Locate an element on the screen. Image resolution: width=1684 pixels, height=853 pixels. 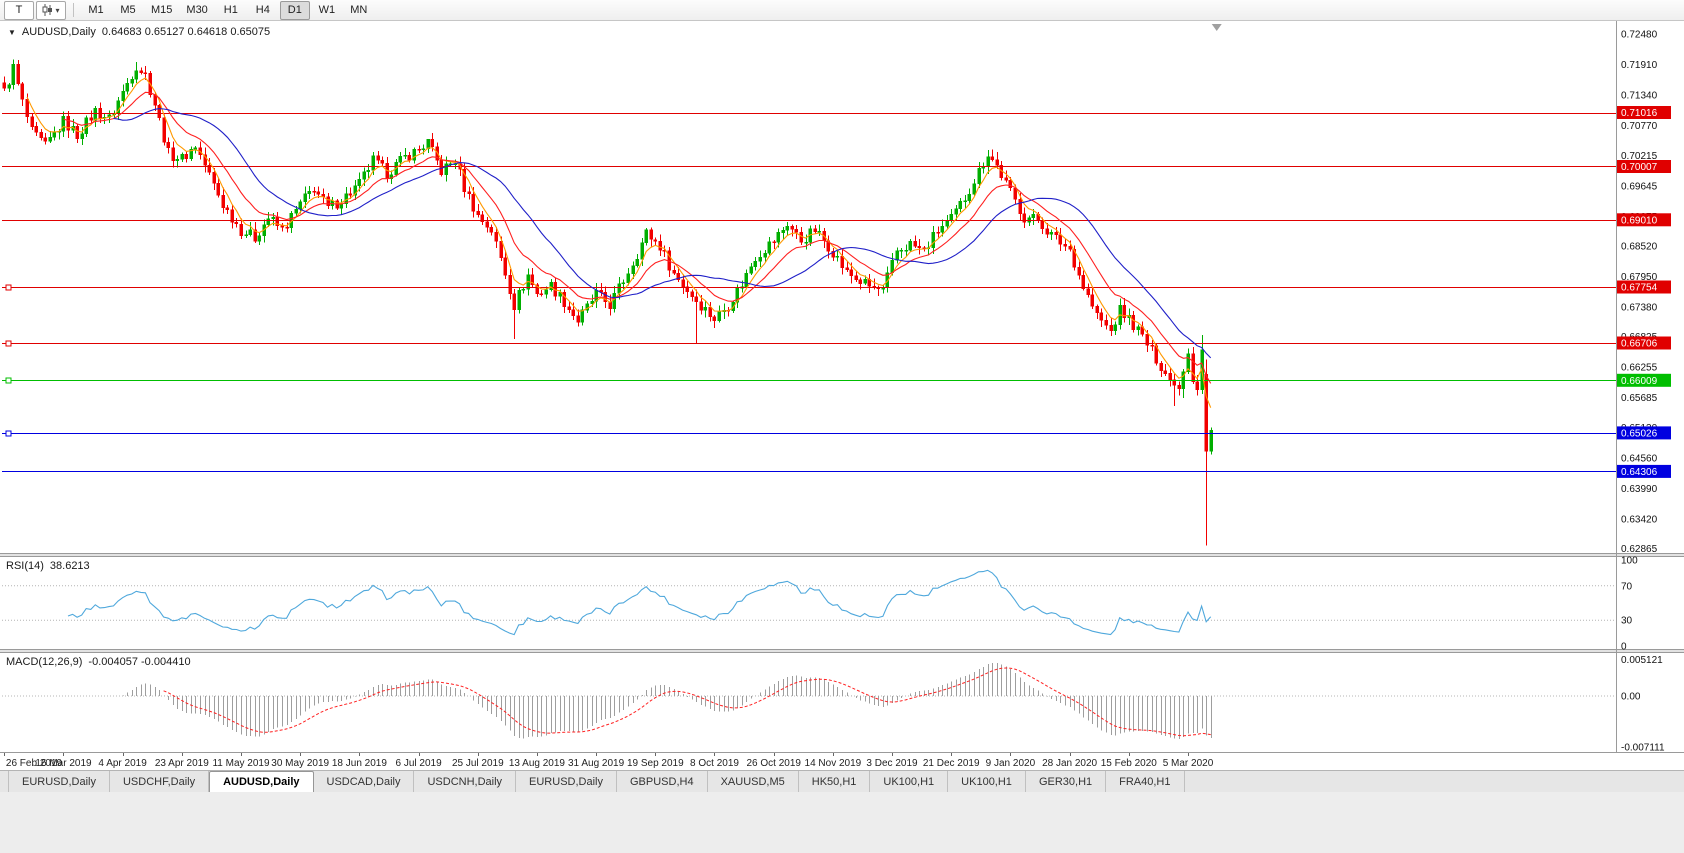
chart-shift-marker-icon is located at coordinates (1216, 27).